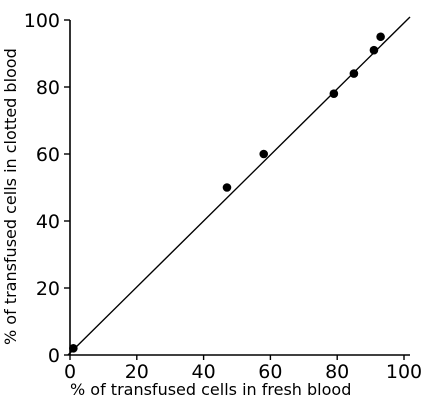 This screenshot has width=427, height=402. Describe the element at coordinates (204, 372) in the screenshot. I see `x-tick-label: 40` at that location.